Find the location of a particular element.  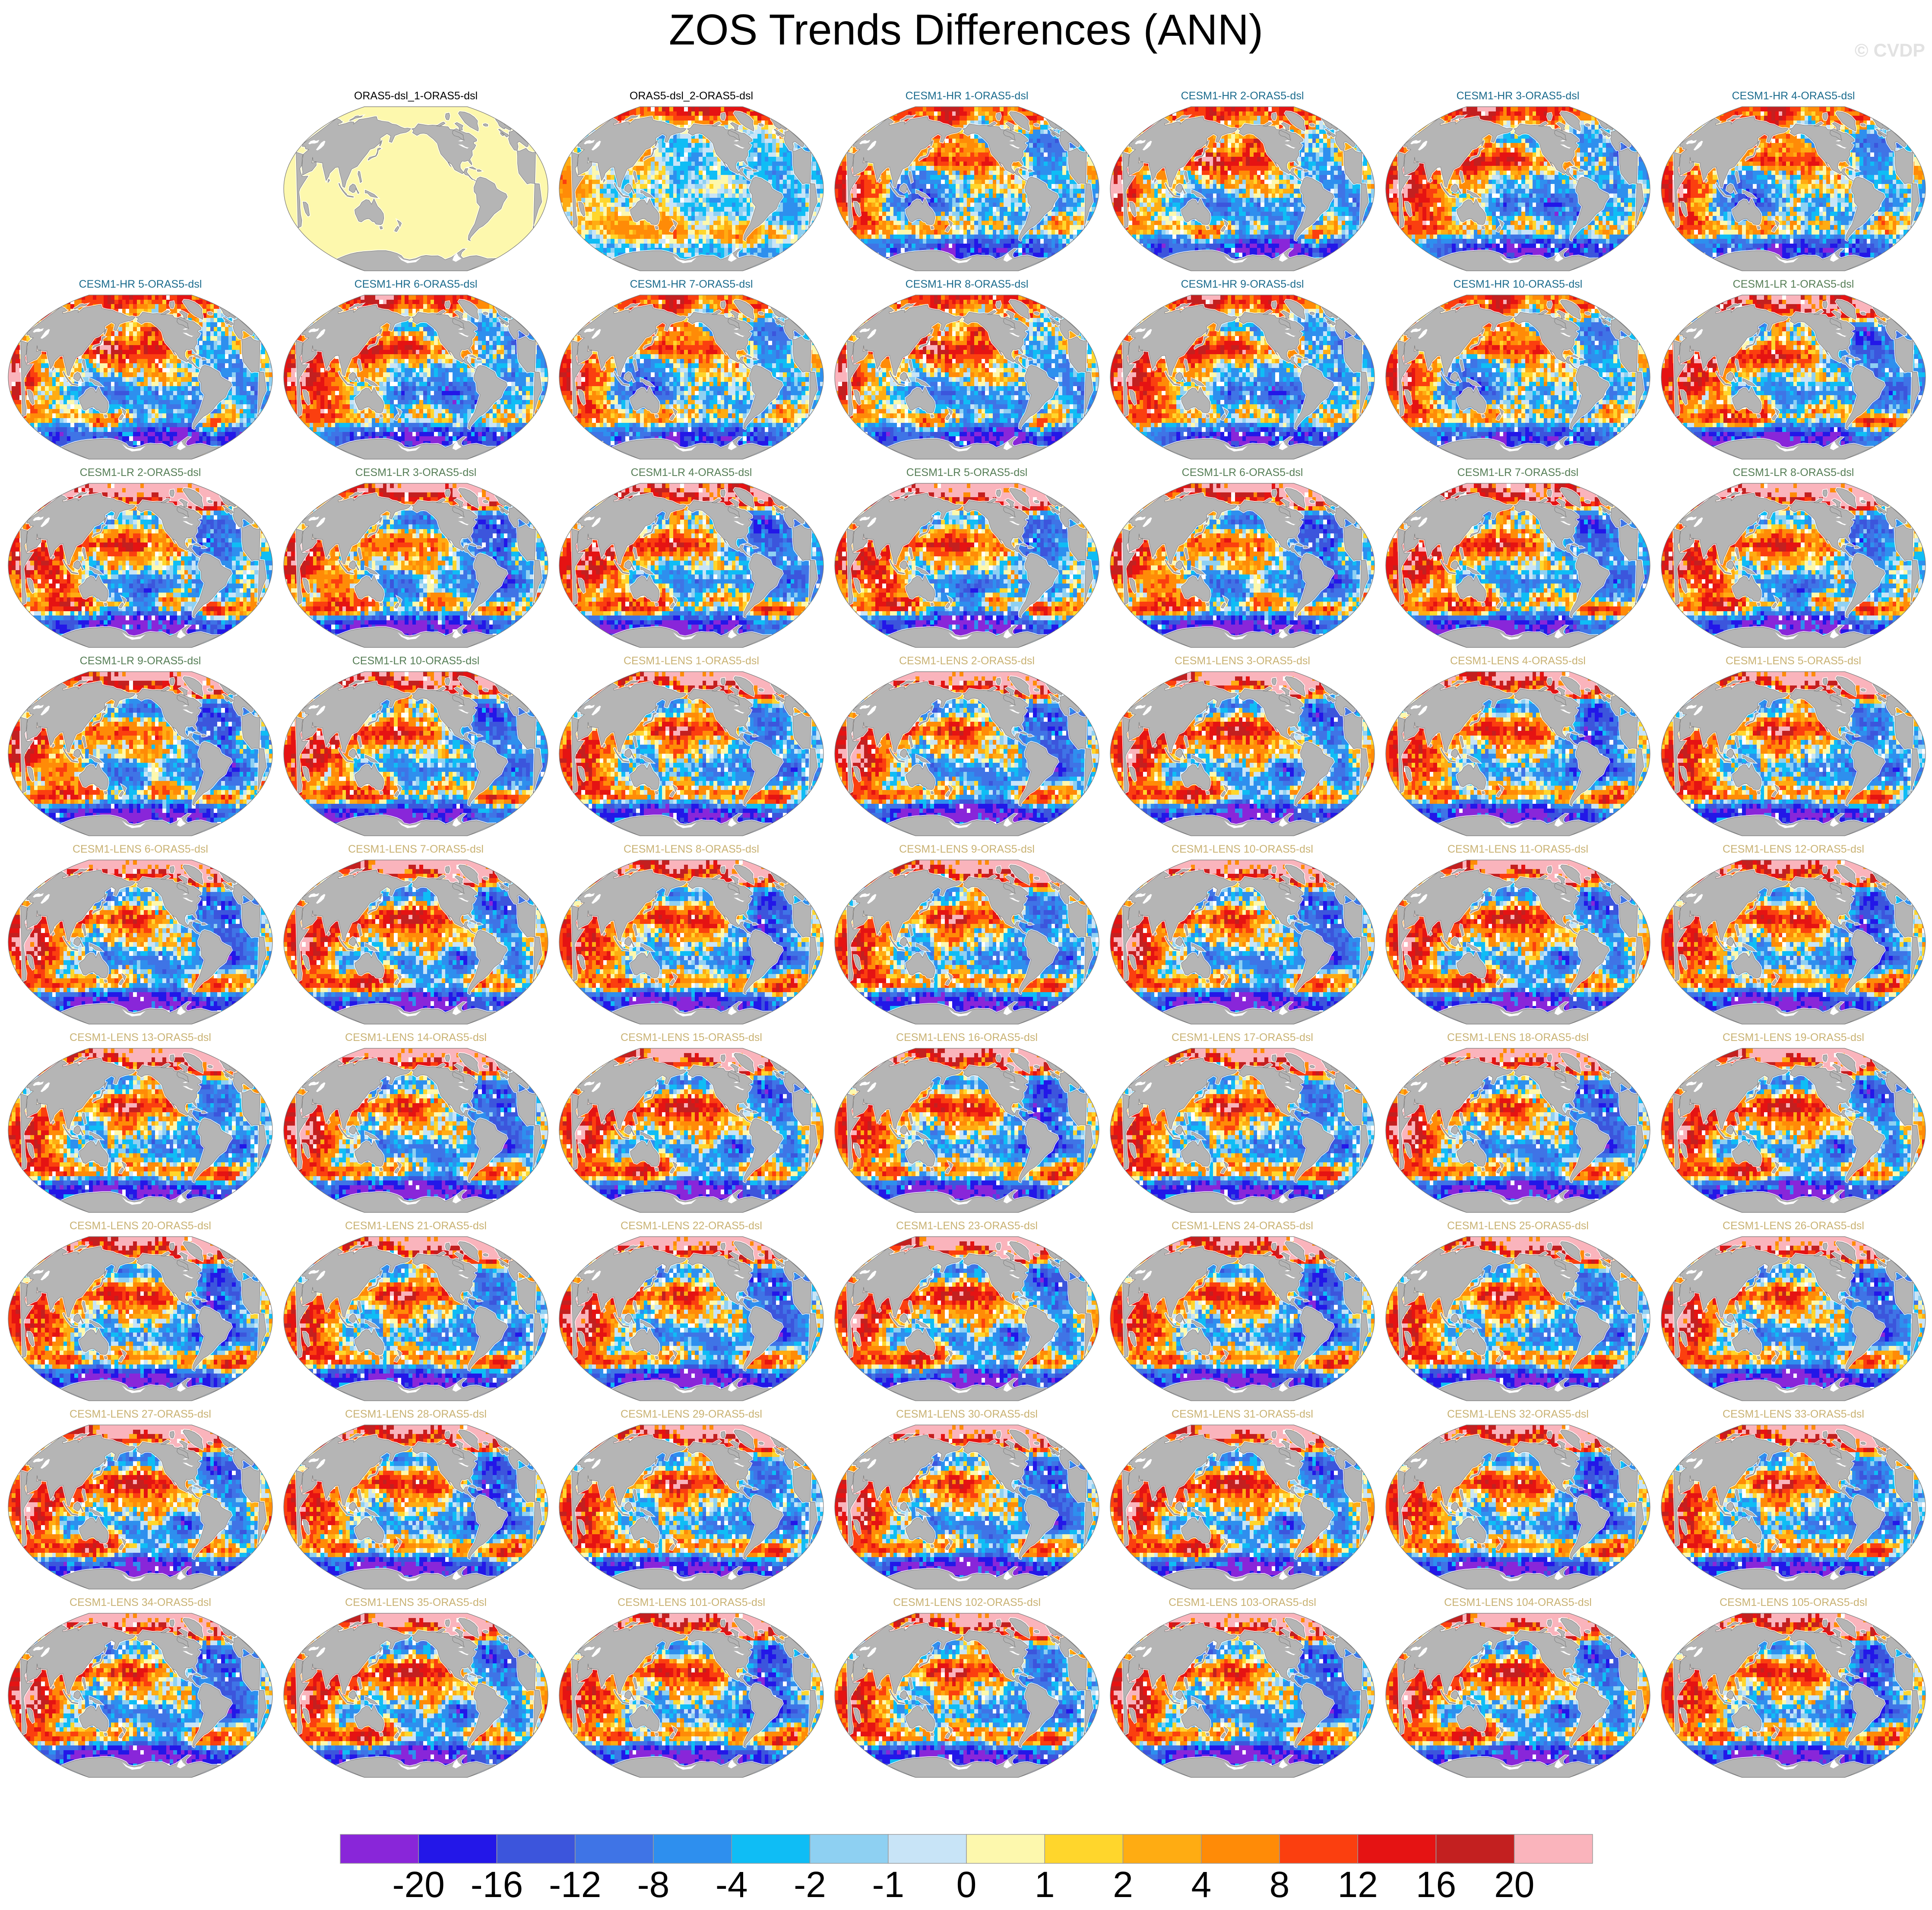

svg-text: CESM1-LR 4-ORAS5-dsl is located at coordinates (692, 472).